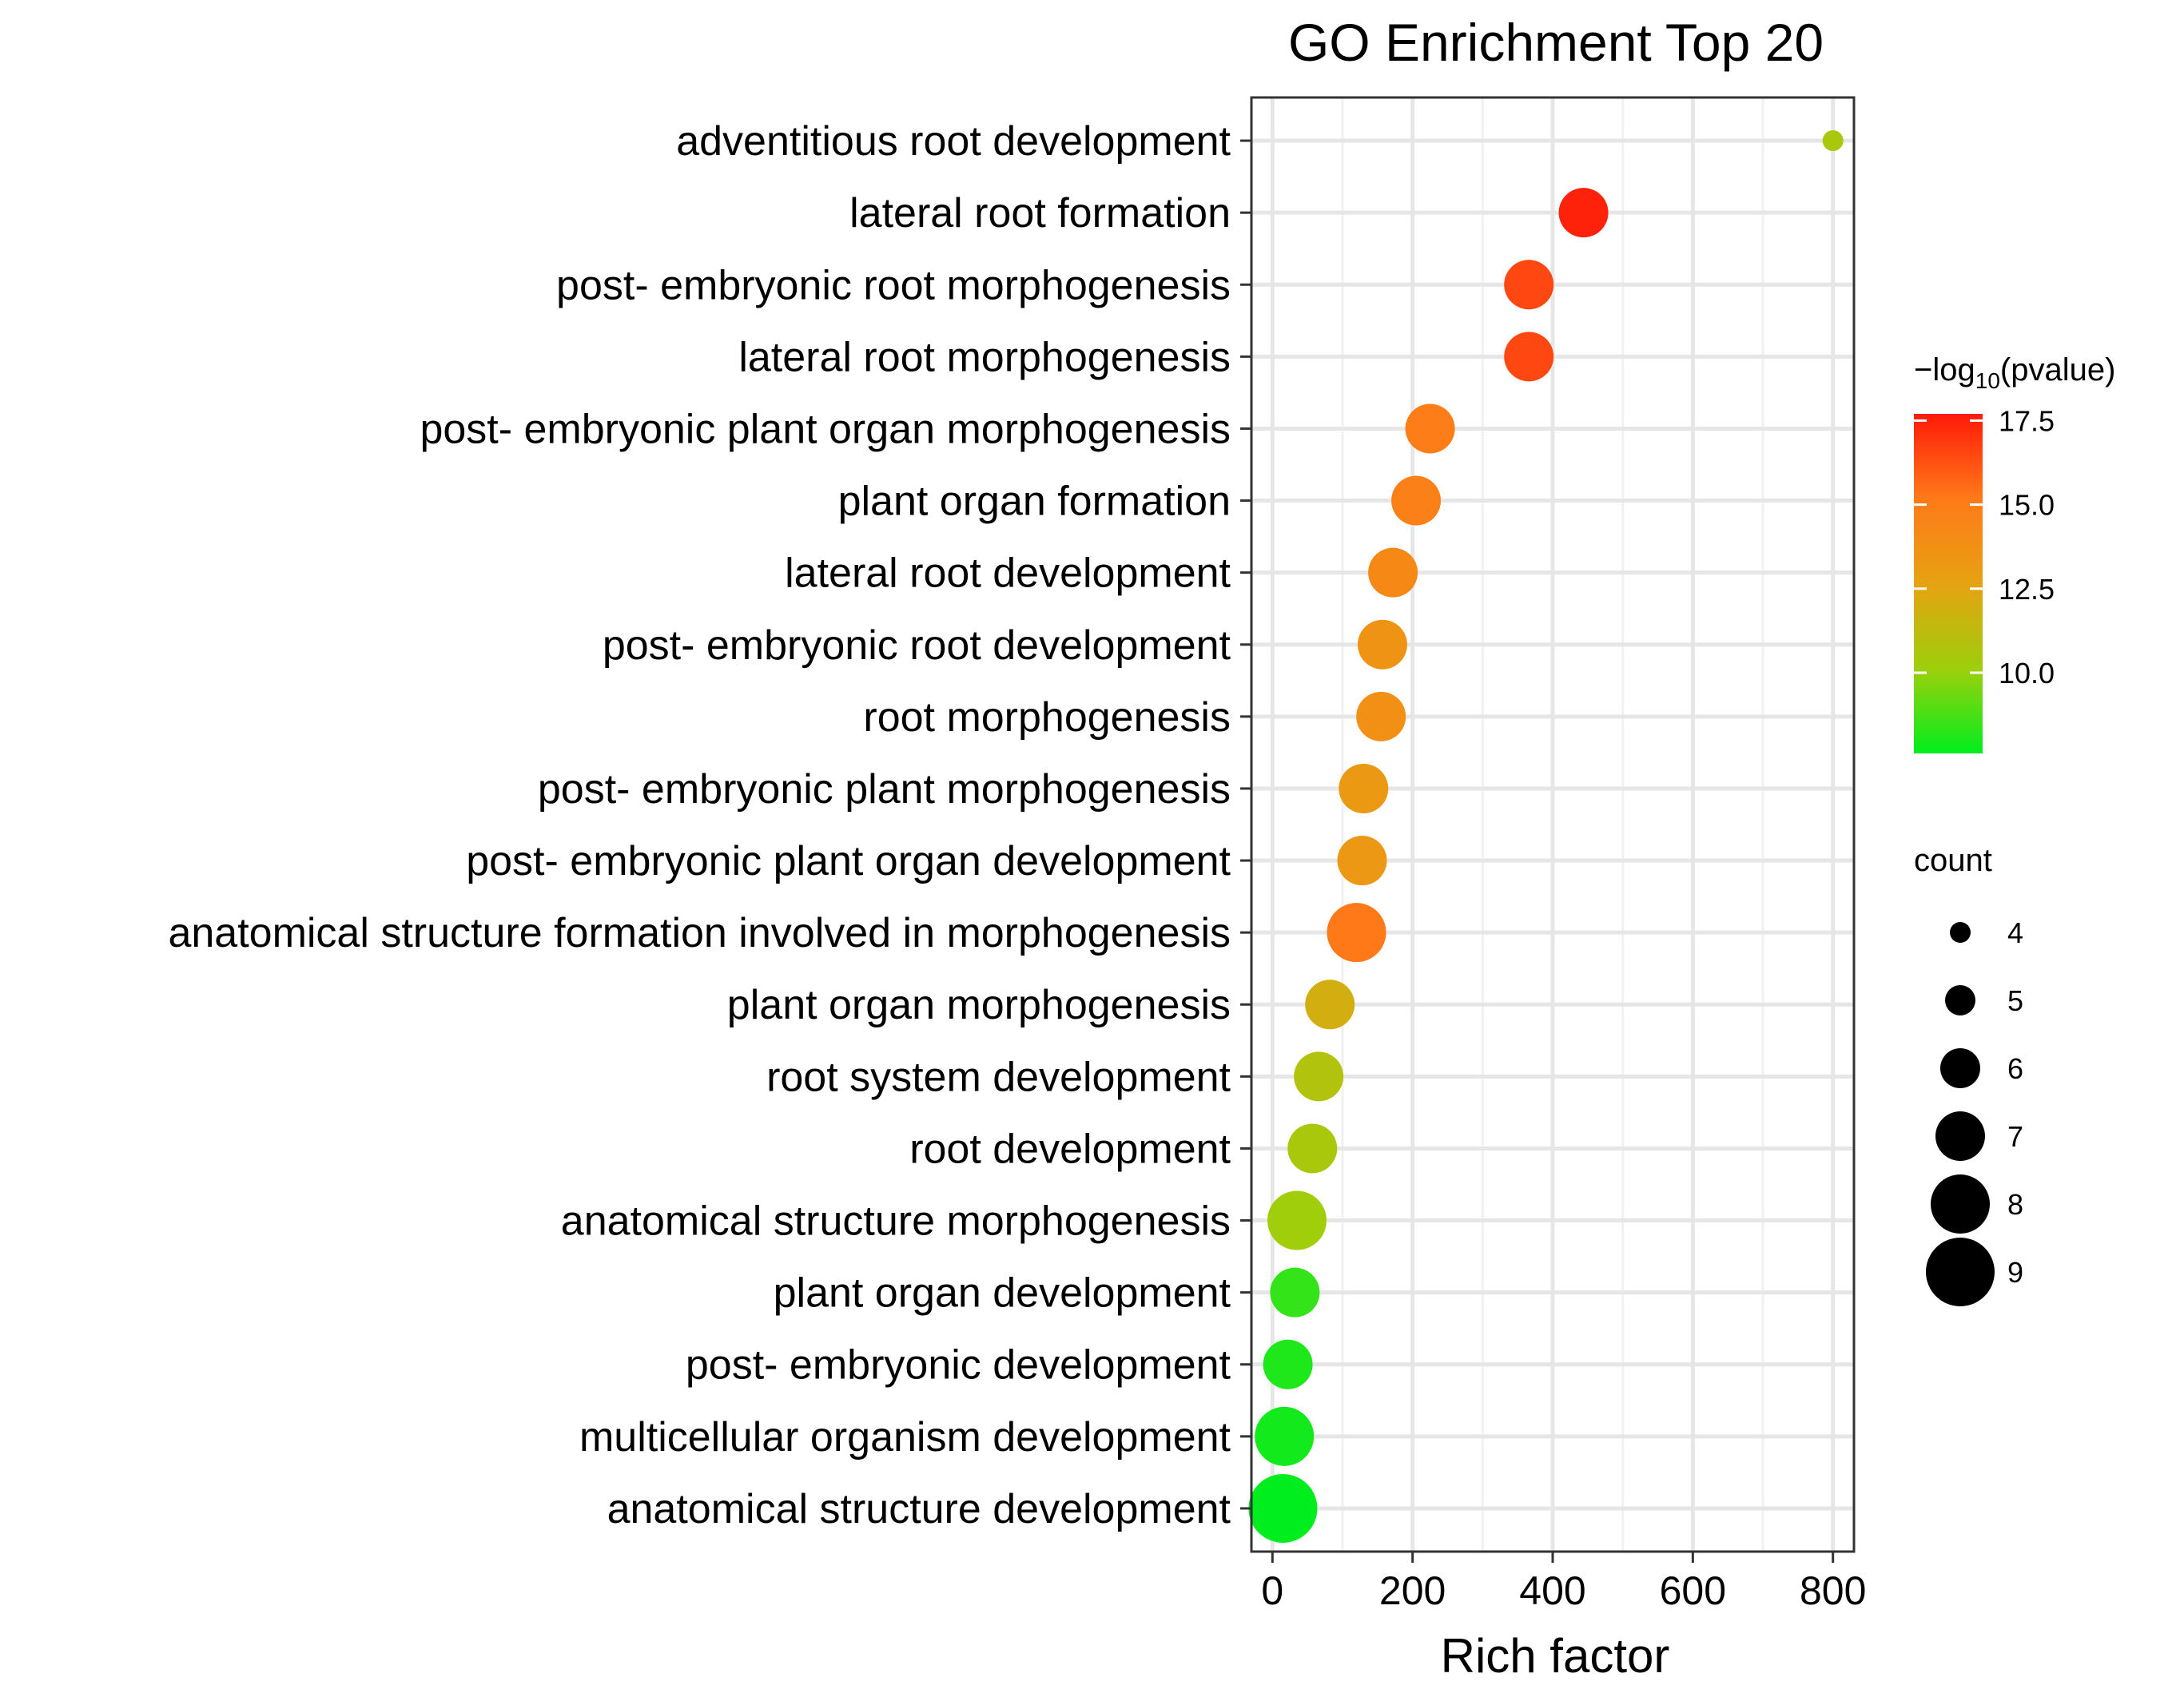  What do you see at coordinates (1040, 213) in the screenshot?
I see `y-tick-label: lateral root formation` at bounding box center [1040, 213].